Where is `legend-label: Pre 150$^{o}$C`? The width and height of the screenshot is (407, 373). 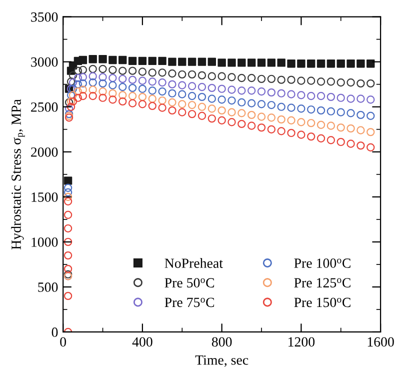
legend-label: Pre 150$^{o}$C is located at coordinates (322, 303).